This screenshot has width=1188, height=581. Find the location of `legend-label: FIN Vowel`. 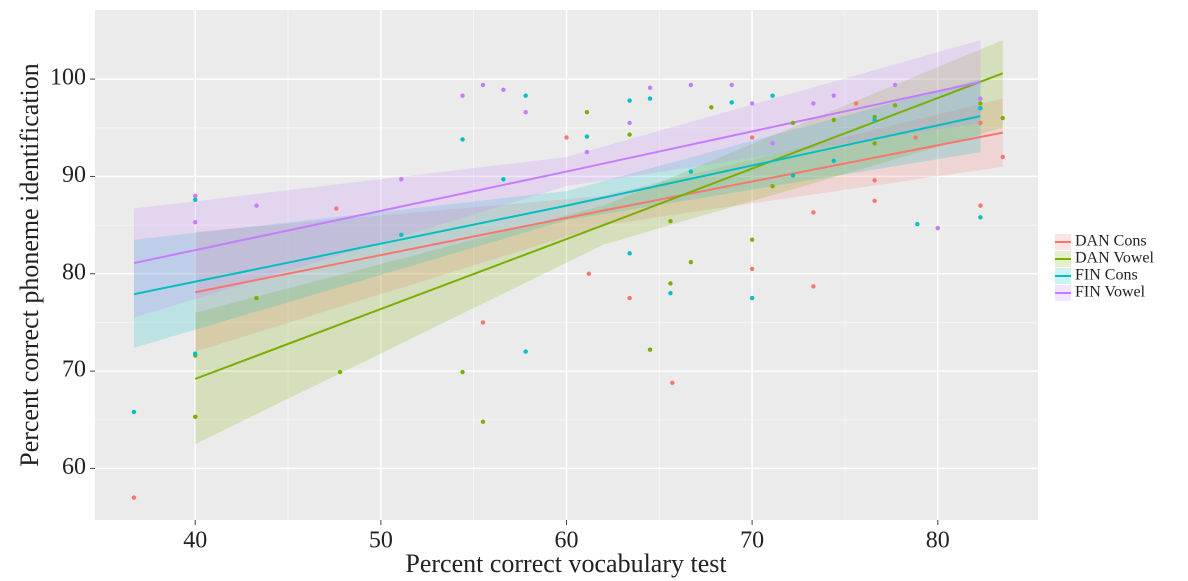

legend-label: FIN Vowel is located at coordinates (1110, 292).